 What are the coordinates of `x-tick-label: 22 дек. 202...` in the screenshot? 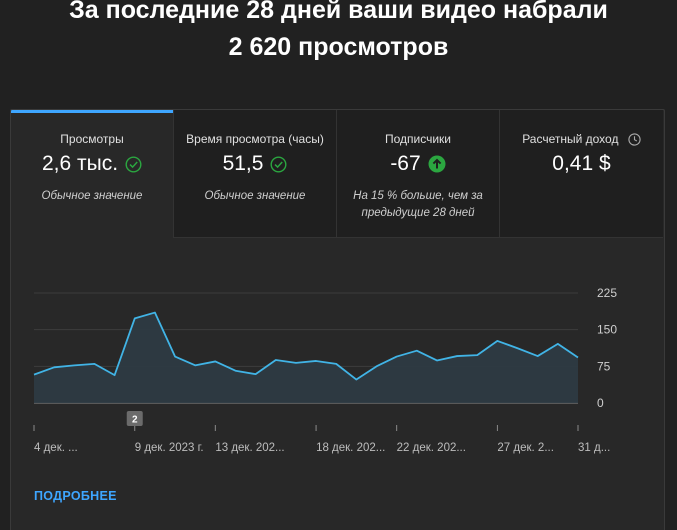 It's located at (431, 448).